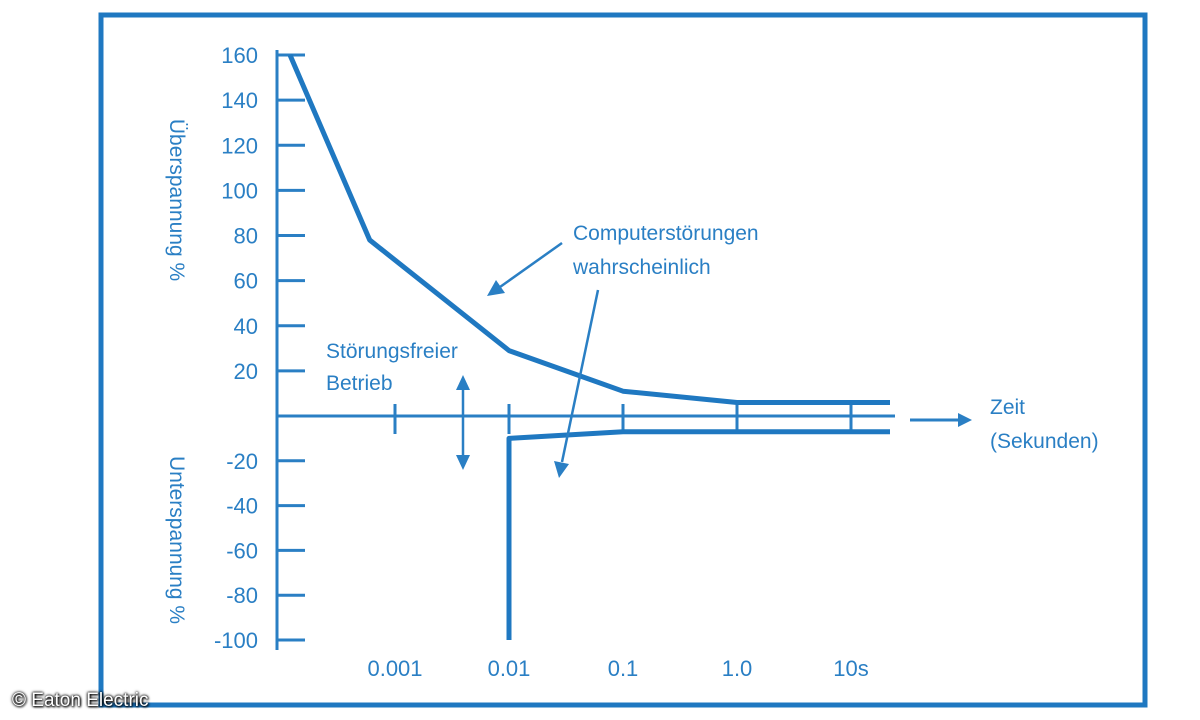  Describe the element at coordinates (239, 145) in the screenshot. I see `y-tick-label: 120` at that location.